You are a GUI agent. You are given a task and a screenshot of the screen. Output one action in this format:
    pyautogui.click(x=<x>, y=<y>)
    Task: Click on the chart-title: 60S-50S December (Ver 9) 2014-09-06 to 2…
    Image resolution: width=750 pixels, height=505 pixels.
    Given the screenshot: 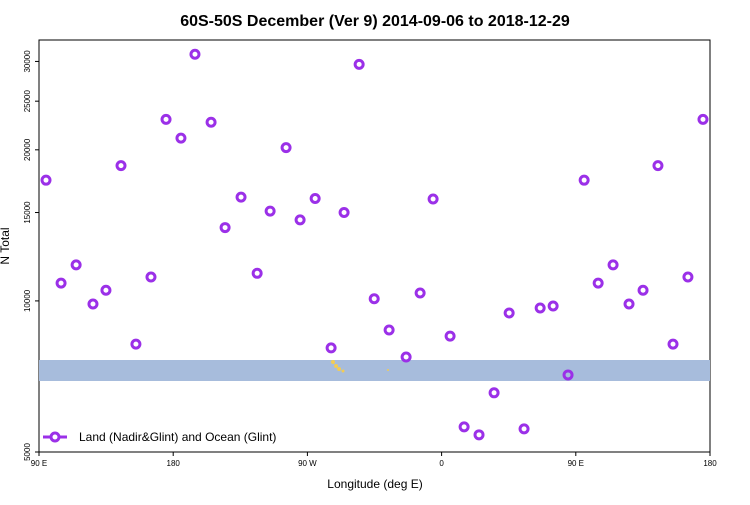 What is the action you would take?
    pyautogui.click(x=375, y=21)
    